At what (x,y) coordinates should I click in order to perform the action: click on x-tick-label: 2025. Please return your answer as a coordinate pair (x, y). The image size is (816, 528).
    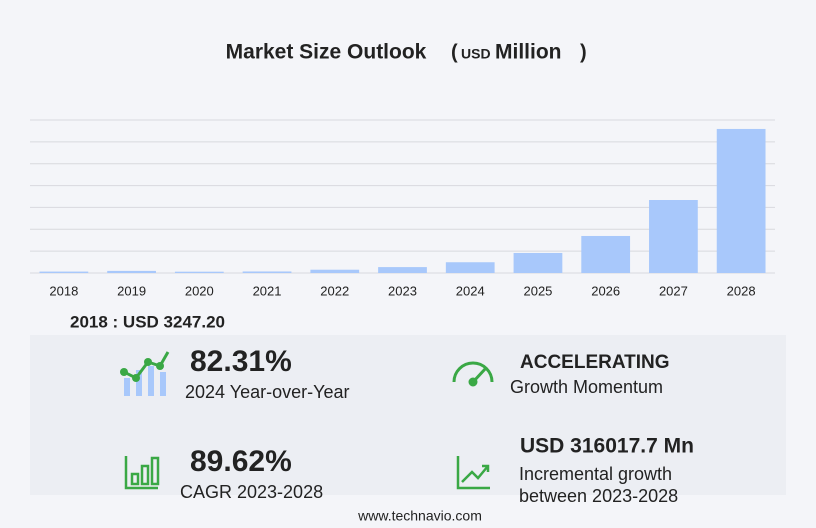
    Looking at the image, I should click on (537, 290).